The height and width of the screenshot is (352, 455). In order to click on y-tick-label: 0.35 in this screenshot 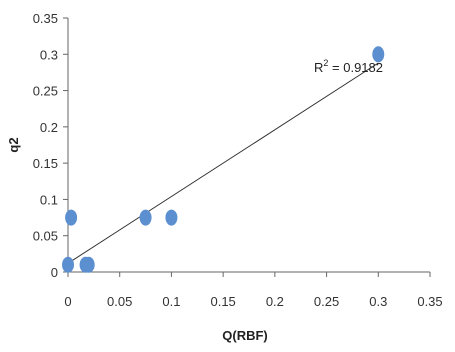, I will do `click(45, 18)`.